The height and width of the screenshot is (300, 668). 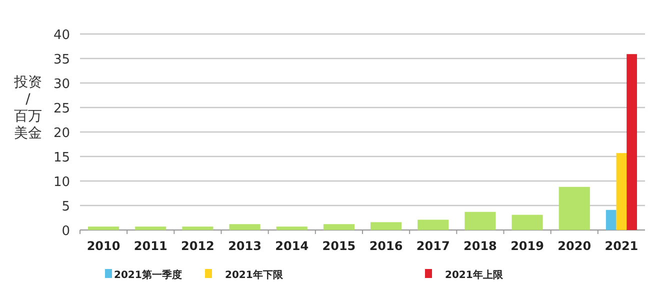 What do you see at coordinates (103, 246) in the screenshot?
I see `x-tick-label: 2010` at bounding box center [103, 246].